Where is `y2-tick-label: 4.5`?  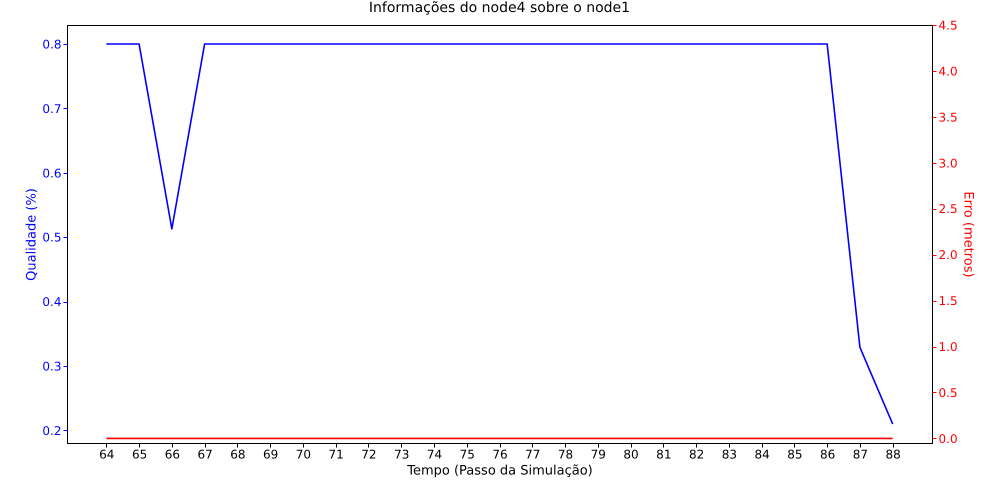
y2-tick-label: 4.5 is located at coordinates (948, 25).